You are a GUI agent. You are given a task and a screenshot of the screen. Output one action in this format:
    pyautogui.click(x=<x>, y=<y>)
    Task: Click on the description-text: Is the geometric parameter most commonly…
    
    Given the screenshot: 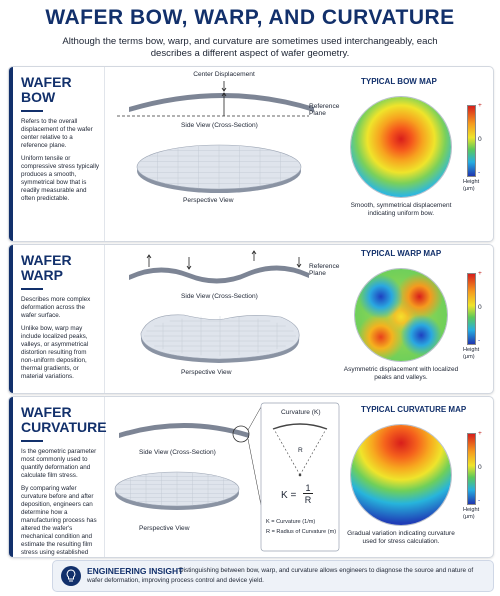 What is the action you would take?
    pyautogui.click(x=59, y=463)
    